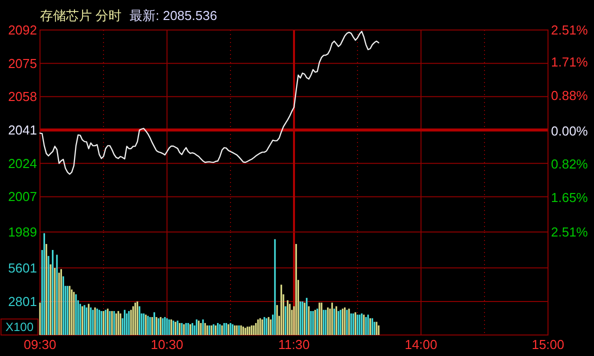 Image resolution: width=594 pixels, height=356 pixels. I want to click on y-tick-label: 2041, so click(22, 130).